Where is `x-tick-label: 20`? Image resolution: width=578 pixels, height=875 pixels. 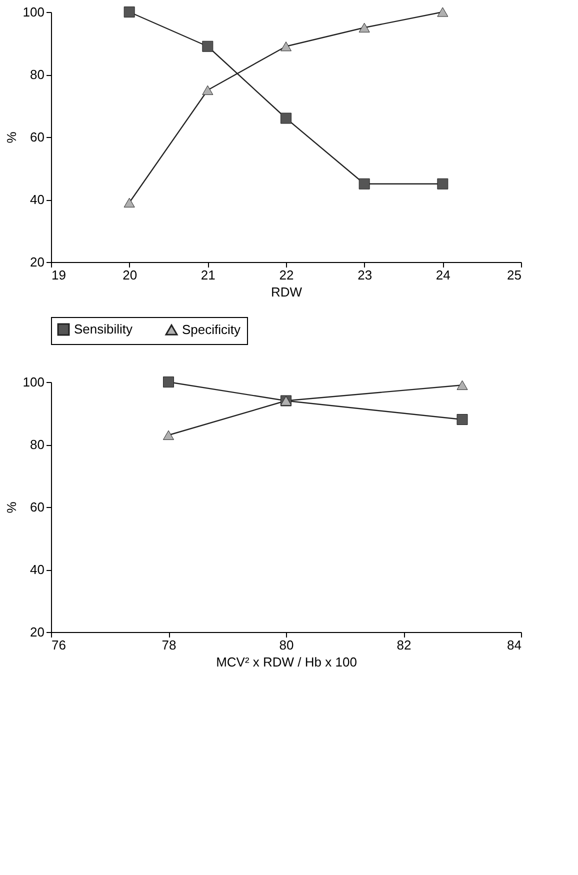 x-tick-label: 20 is located at coordinates (130, 275).